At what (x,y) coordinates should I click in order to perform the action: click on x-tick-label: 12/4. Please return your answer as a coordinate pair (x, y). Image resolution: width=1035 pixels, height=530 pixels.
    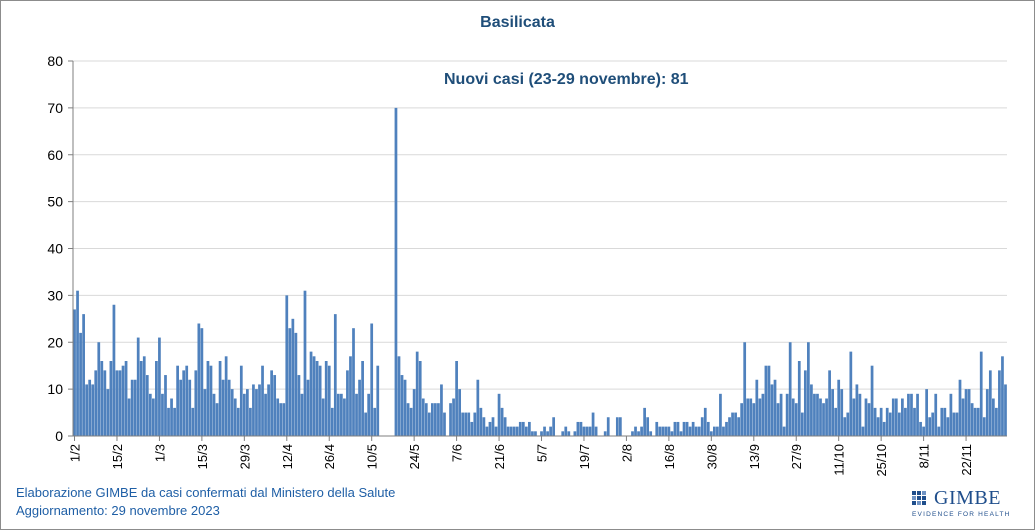
    Looking at the image, I should click on (287, 456).